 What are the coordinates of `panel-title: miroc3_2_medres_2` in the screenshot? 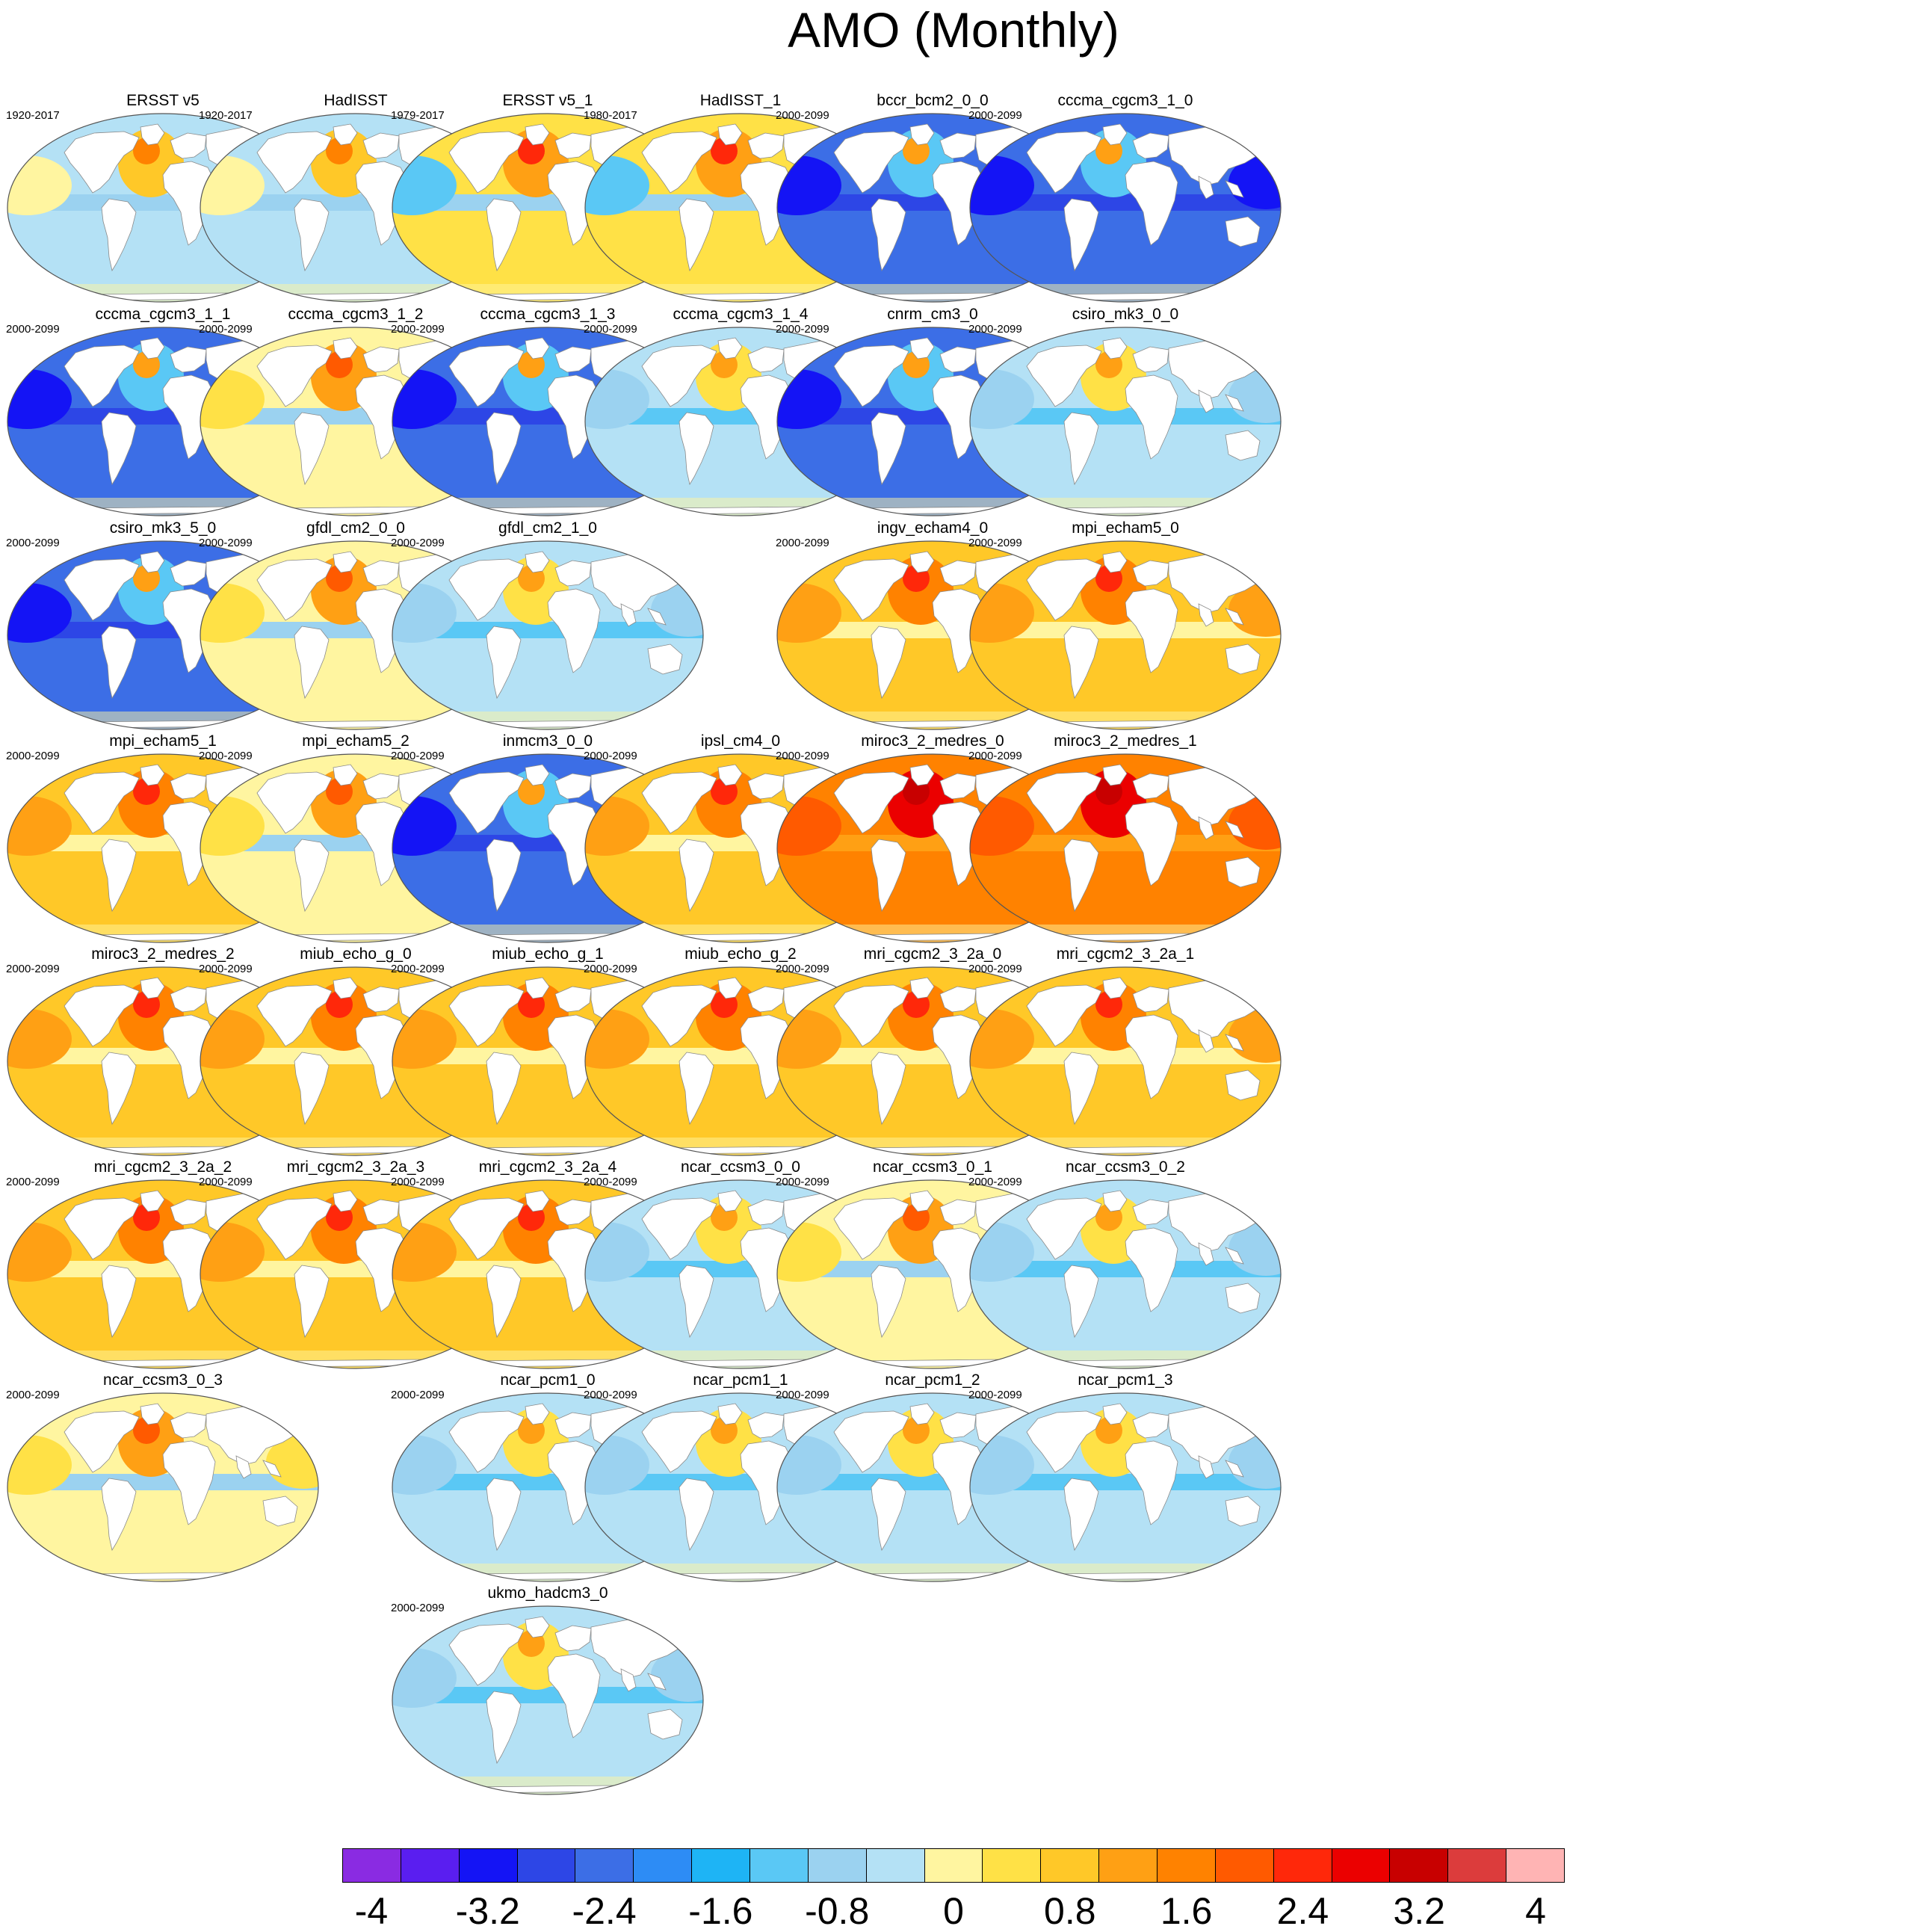 It's located at (163, 954).